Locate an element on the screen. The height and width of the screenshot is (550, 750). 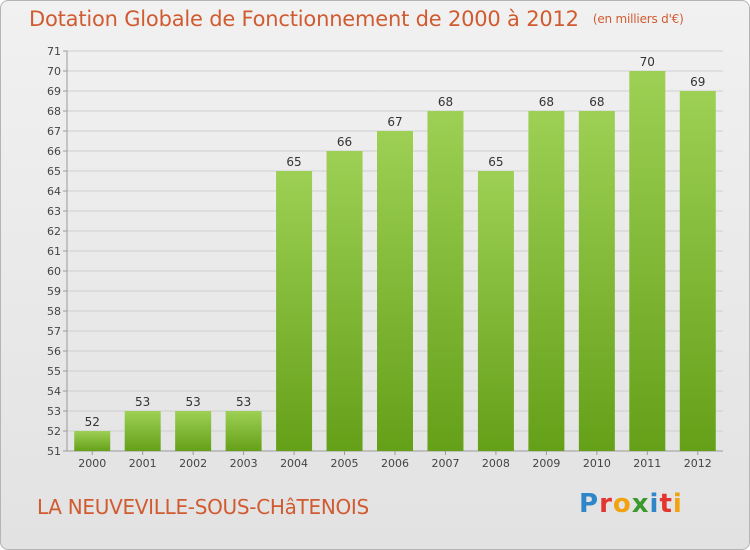
logo-letter: o is located at coordinates (622, 504).